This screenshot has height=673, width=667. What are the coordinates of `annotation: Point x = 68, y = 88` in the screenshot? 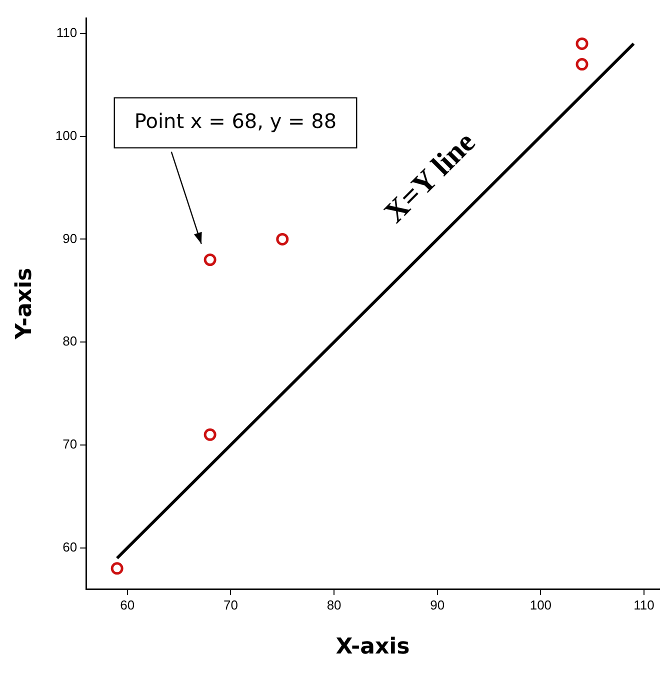 It's located at (235, 121).